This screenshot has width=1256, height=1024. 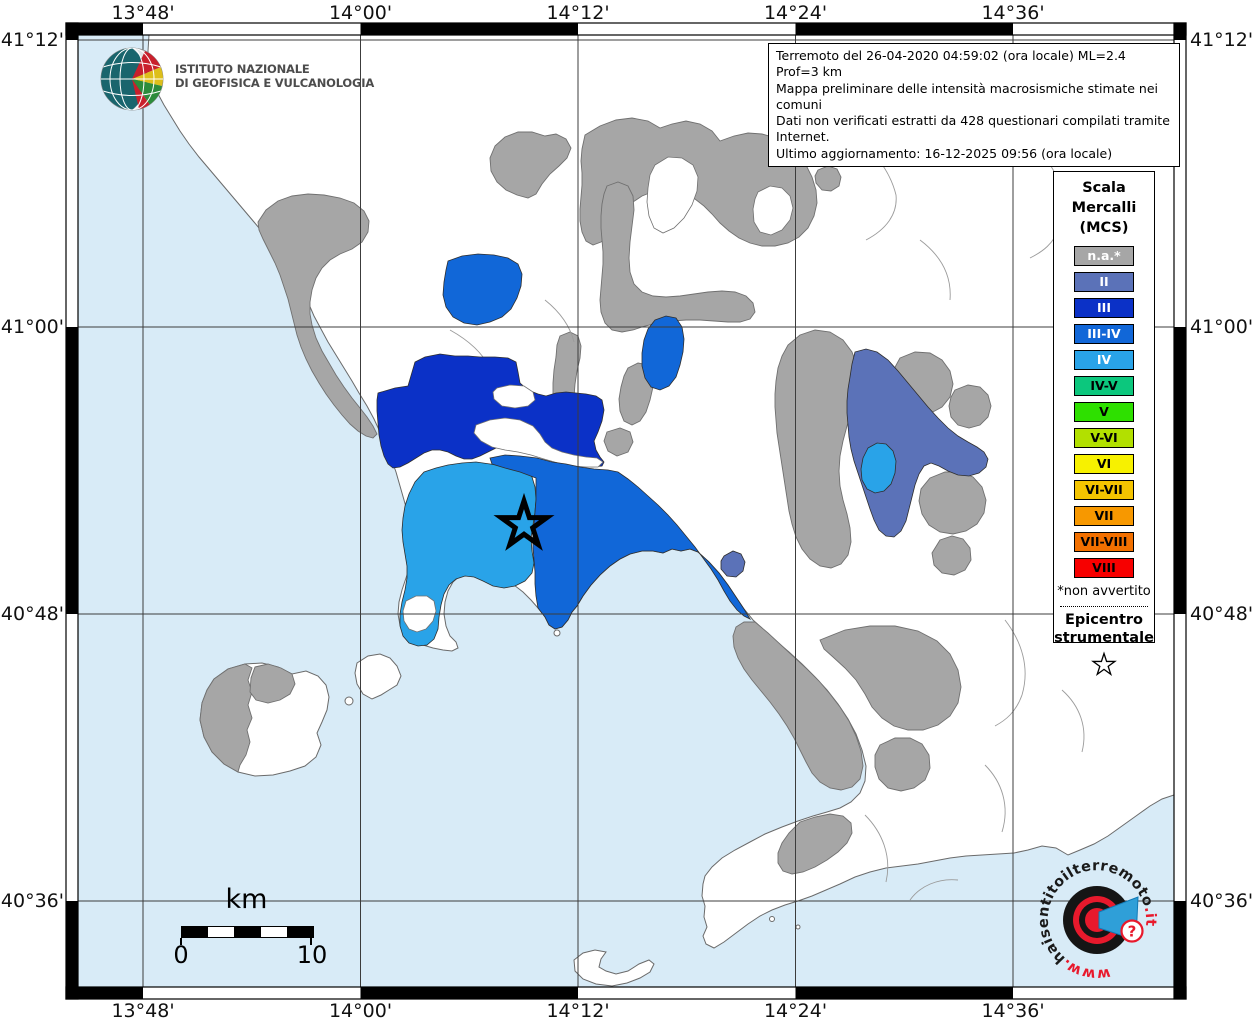 What do you see at coordinates (720, 196) in the screenshot?
I see `municipalities-white` at bounding box center [720, 196].